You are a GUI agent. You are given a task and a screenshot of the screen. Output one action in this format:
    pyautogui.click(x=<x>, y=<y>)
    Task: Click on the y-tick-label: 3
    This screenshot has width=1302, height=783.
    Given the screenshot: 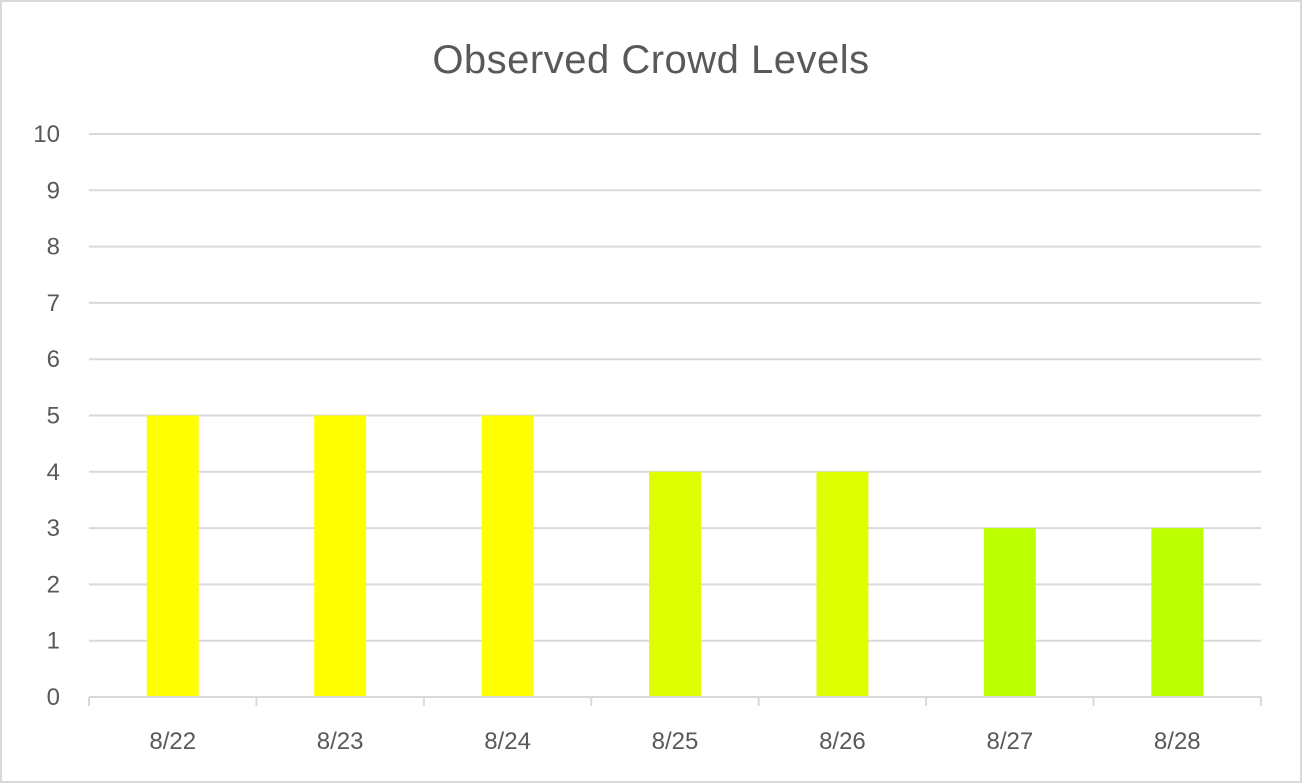 What is the action you would take?
    pyautogui.click(x=53, y=528)
    